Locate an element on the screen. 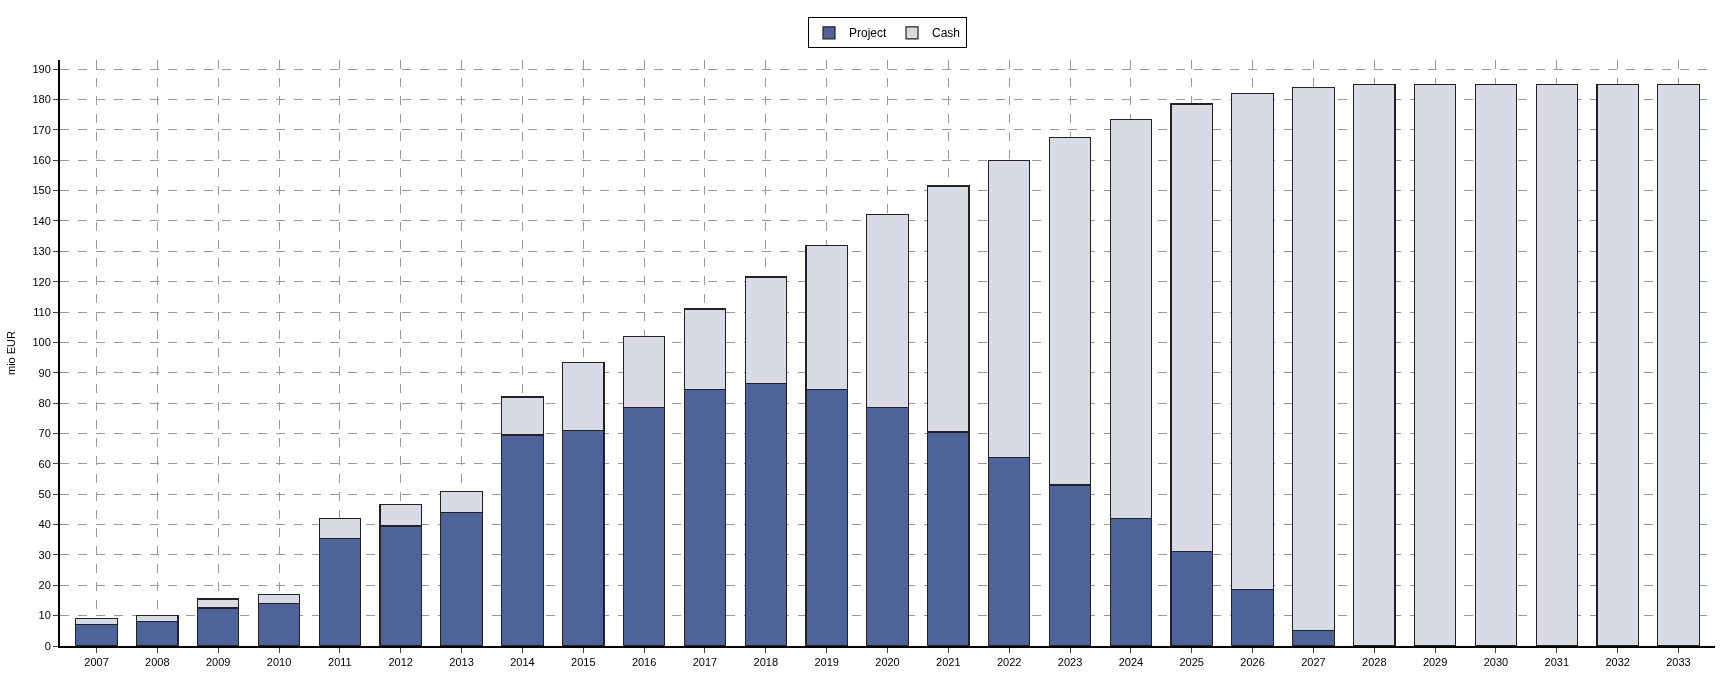 The height and width of the screenshot is (686, 1725). x-tick-label: 2030 is located at coordinates (1496, 662).